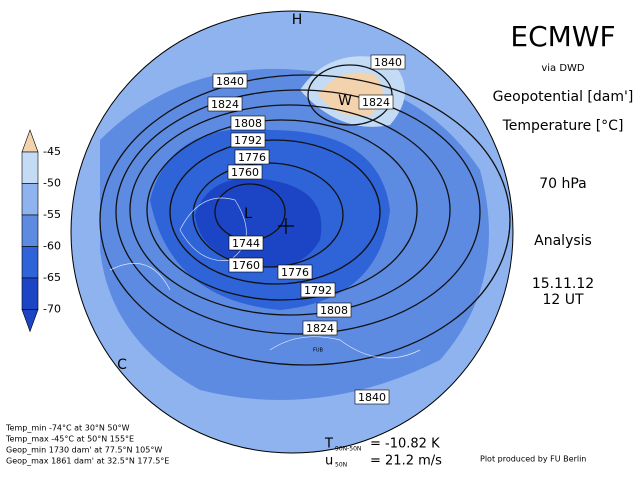 The width and height of the screenshot is (640, 480). I want to click on index-symbol: u, so click(329, 461).